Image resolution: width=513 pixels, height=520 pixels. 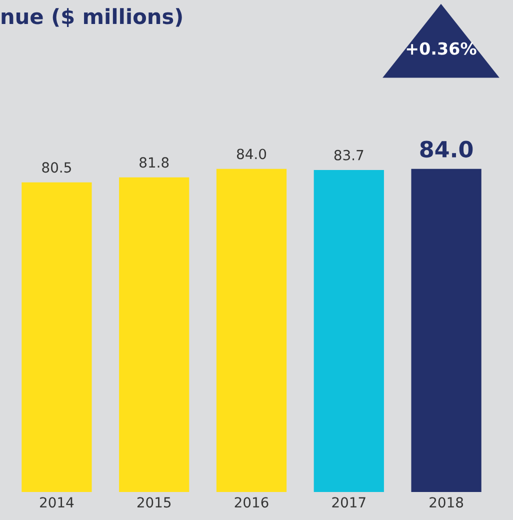 I want to click on x-tick-label: 2018, so click(x=447, y=502).